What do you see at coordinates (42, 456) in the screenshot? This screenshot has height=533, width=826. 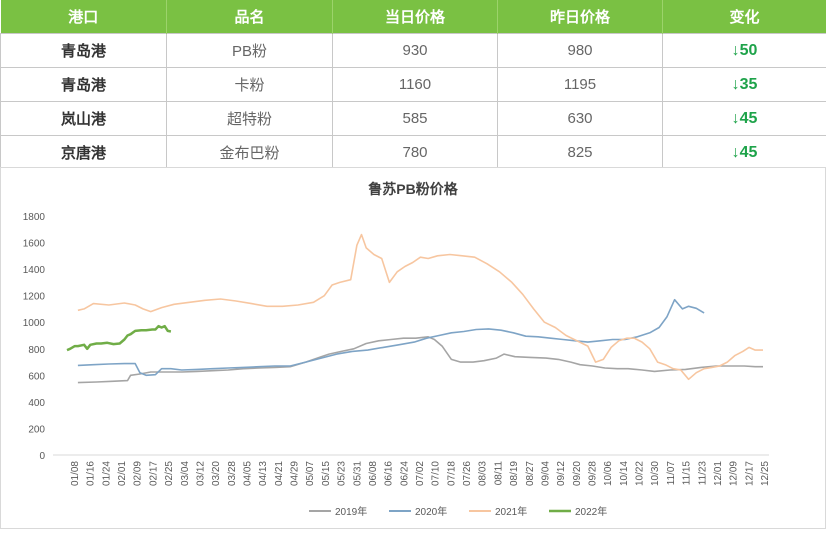 I see `y-tick-label: 0` at bounding box center [42, 456].